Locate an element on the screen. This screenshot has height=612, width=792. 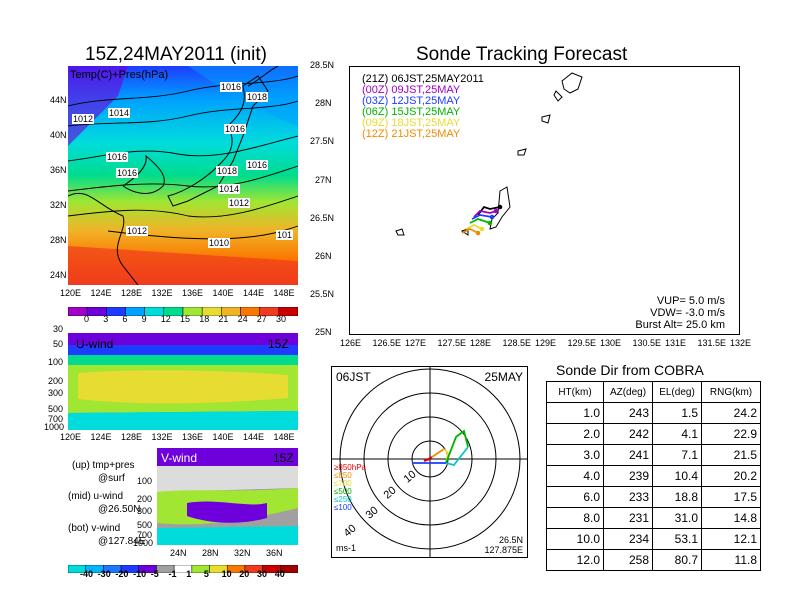
sonde-table-header: HT(km) AZ(deg) EL(deg) RNG(km) is located at coordinates (653, 392).